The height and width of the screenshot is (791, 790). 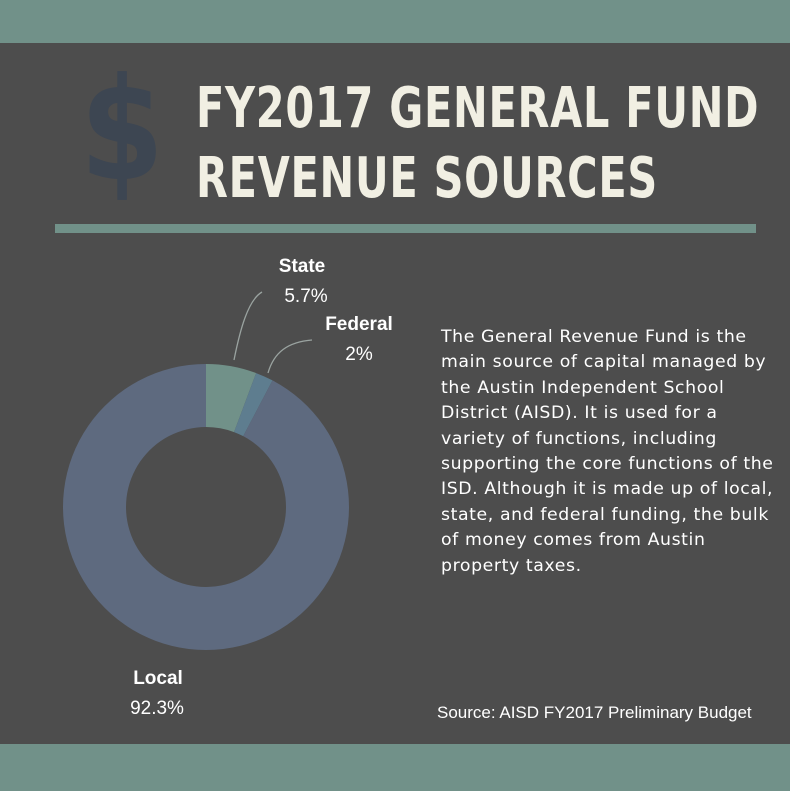 What do you see at coordinates (253, 405) in the screenshot?
I see `donut-slice-federal` at bounding box center [253, 405].